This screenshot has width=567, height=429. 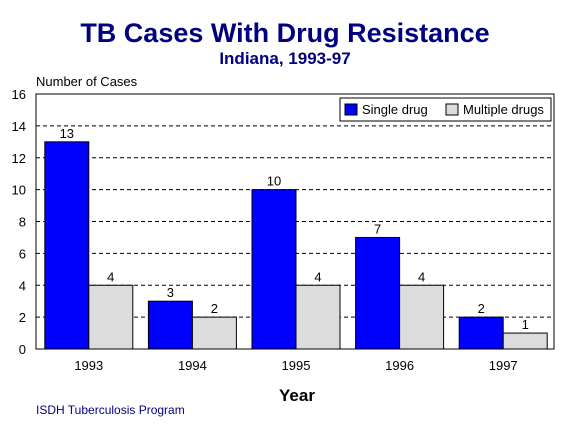 I want to click on y-tick-label: 14, so click(x=19, y=126).